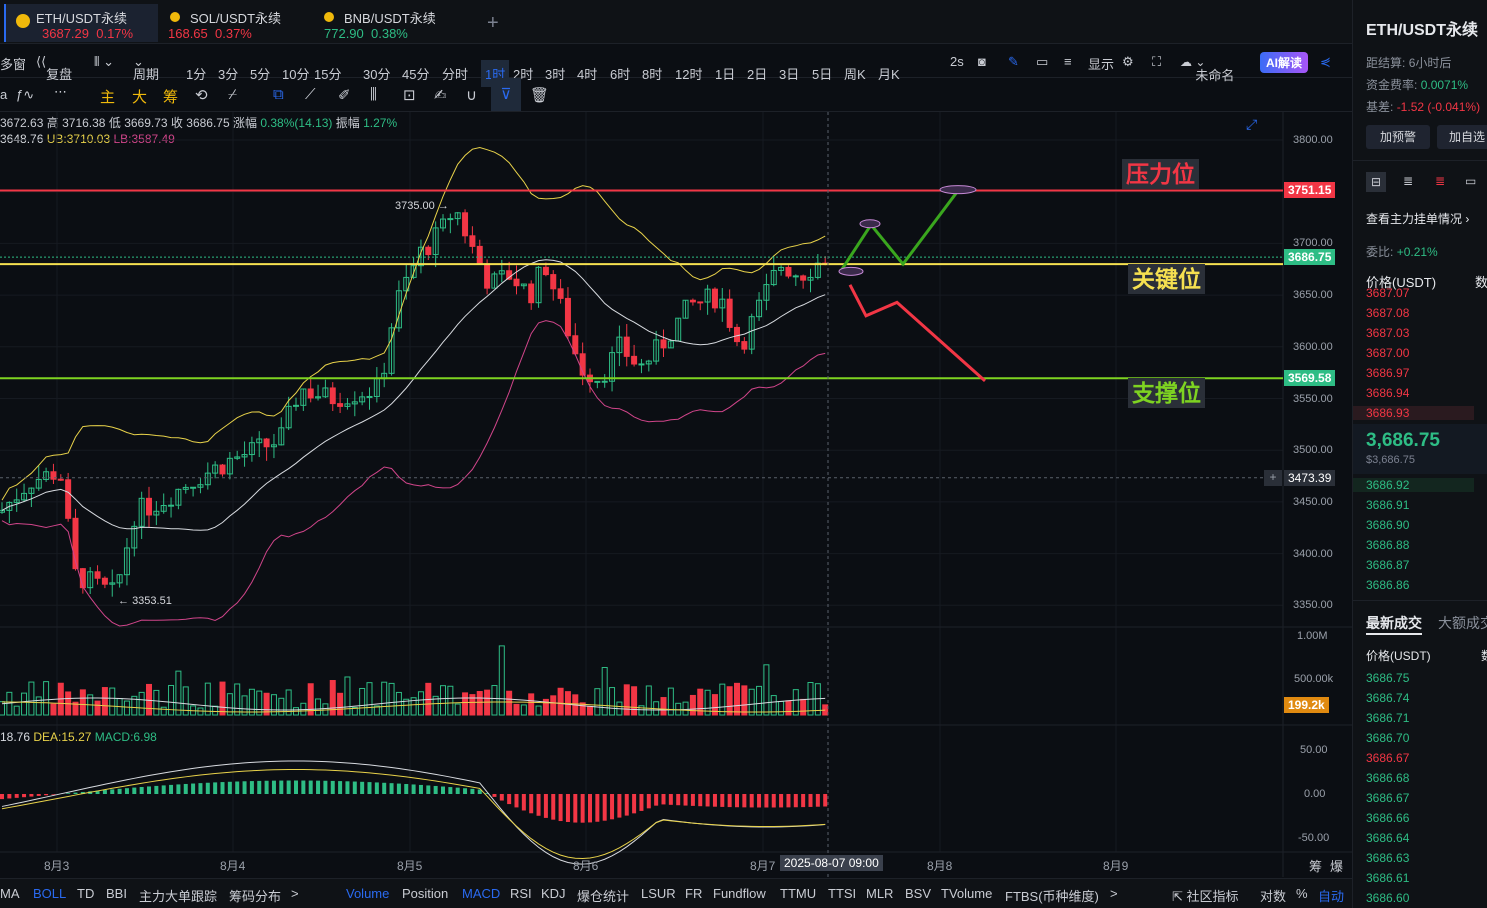 The image size is (1487, 908). I want to click on ask-row: 3687.00, so click(1388, 353).